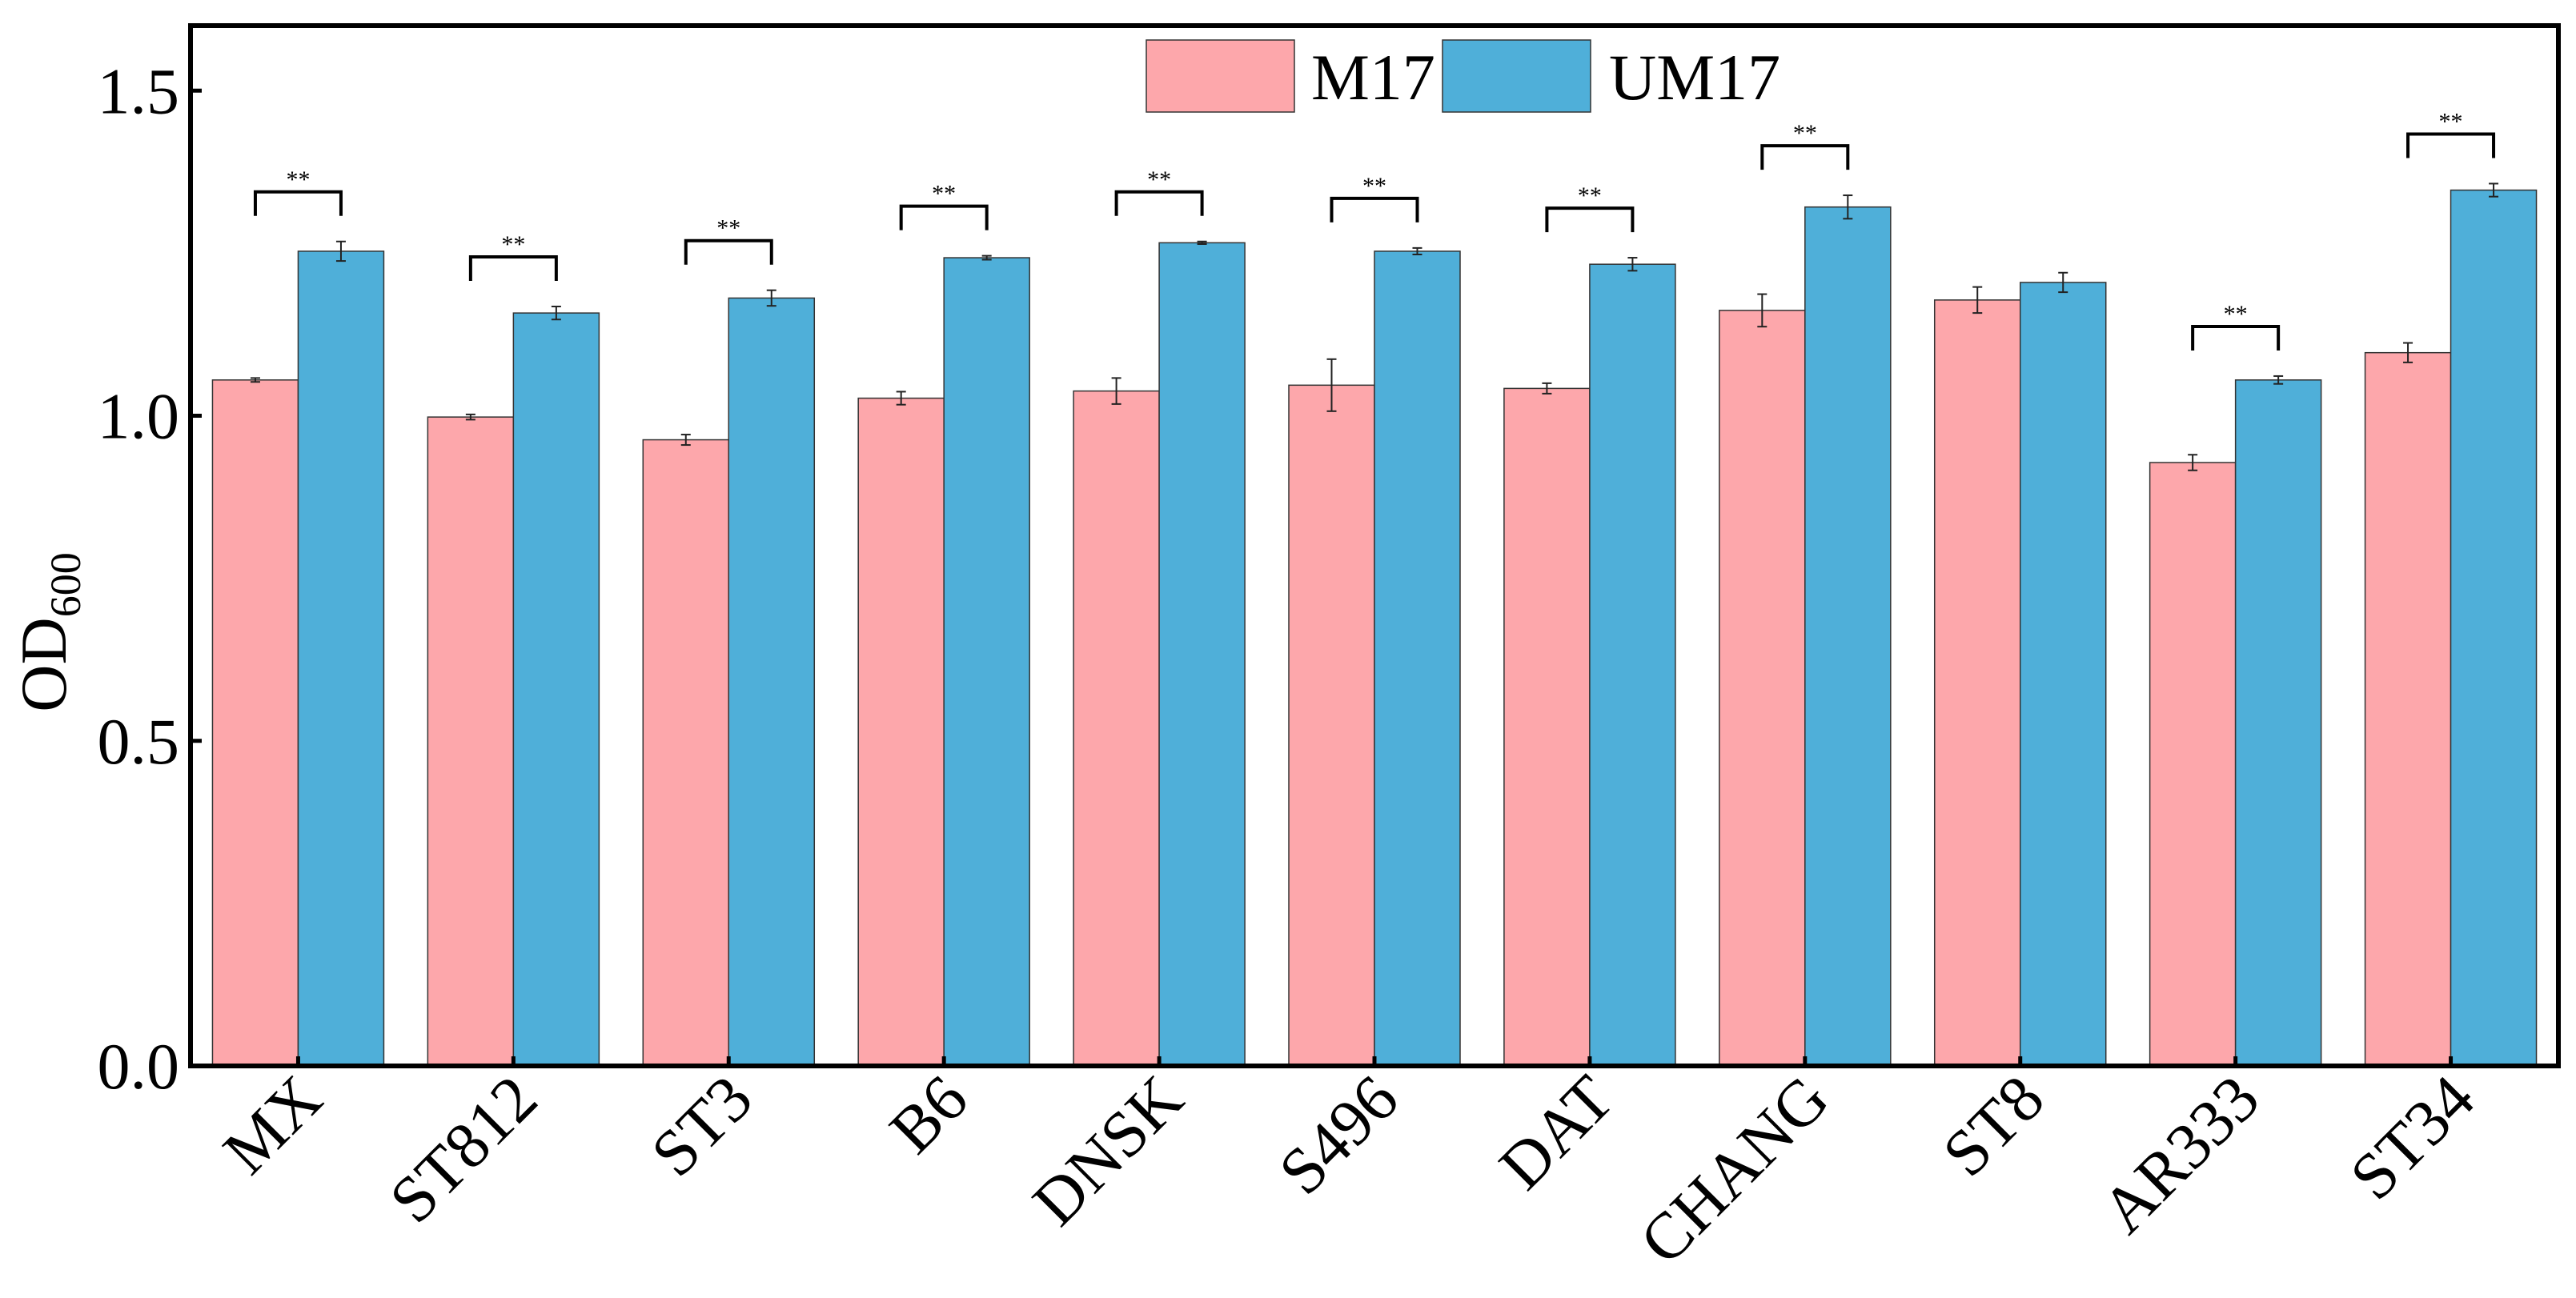 This screenshot has width=2576, height=1298. I want to click on significance-bracket-chang: **, so click(1805, 145).